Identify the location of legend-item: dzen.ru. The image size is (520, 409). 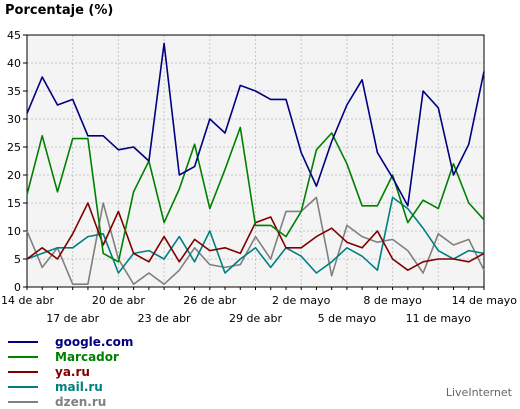
(70, 401).